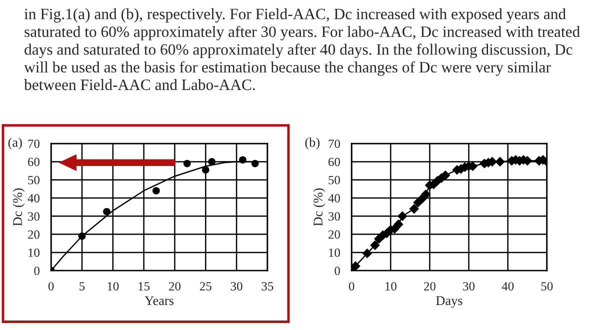  What do you see at coordinates (206, 286) in the screenshot?
I see `x-tick-label: 25` at bounding box center [206, 286].